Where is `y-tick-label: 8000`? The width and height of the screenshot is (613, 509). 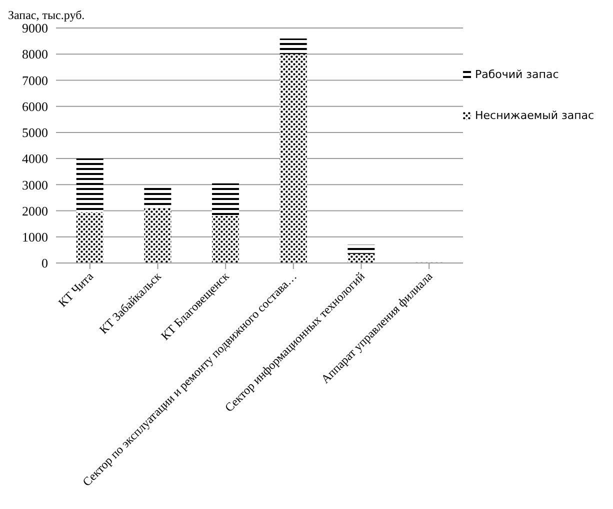 y-tick-label: 8000 is located at coordinates (35, 54).